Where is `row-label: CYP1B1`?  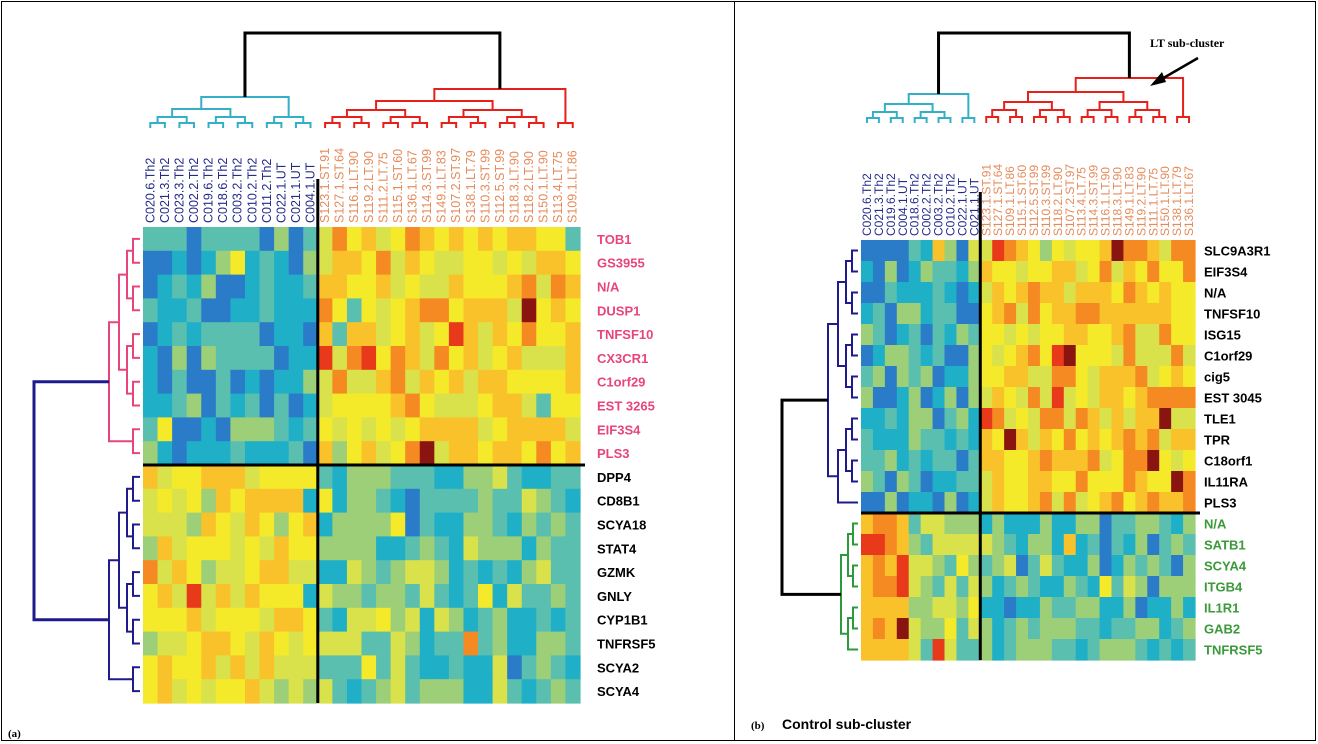
row-label: CYP1B1 is located at coordinates (622, 620).